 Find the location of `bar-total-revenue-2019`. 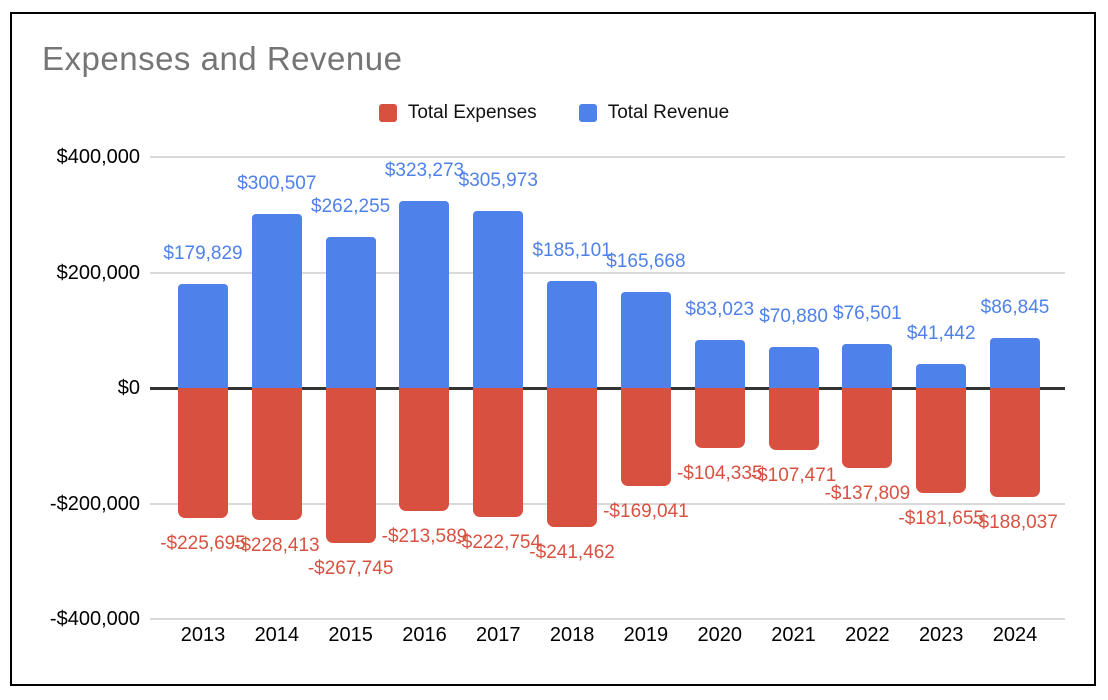

bar-total-revenue-2019 is located at coordinates (645, 340).